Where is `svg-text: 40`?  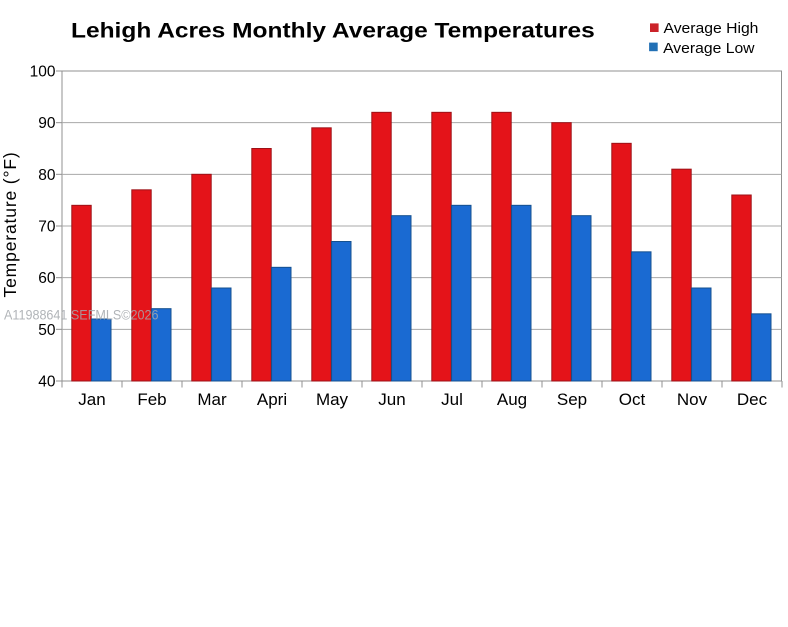 svg-text: 40 is located at coordinates (47, 382).